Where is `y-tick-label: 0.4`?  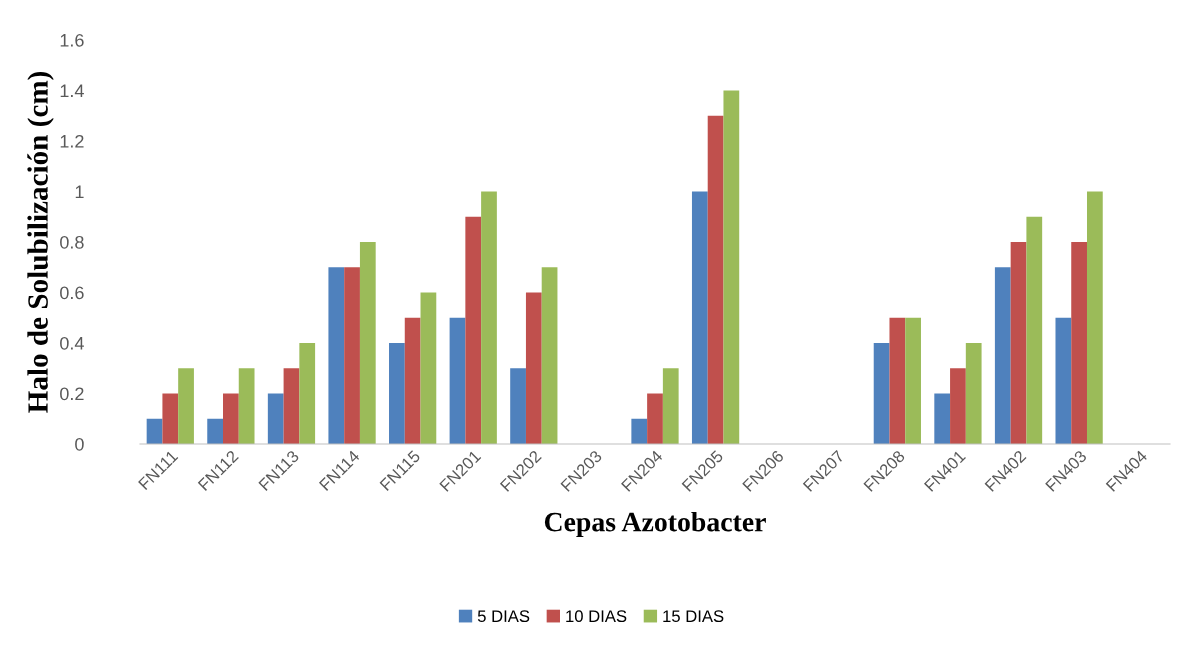
y-tick-label: 0.4 is located at coordinates (72, 343).